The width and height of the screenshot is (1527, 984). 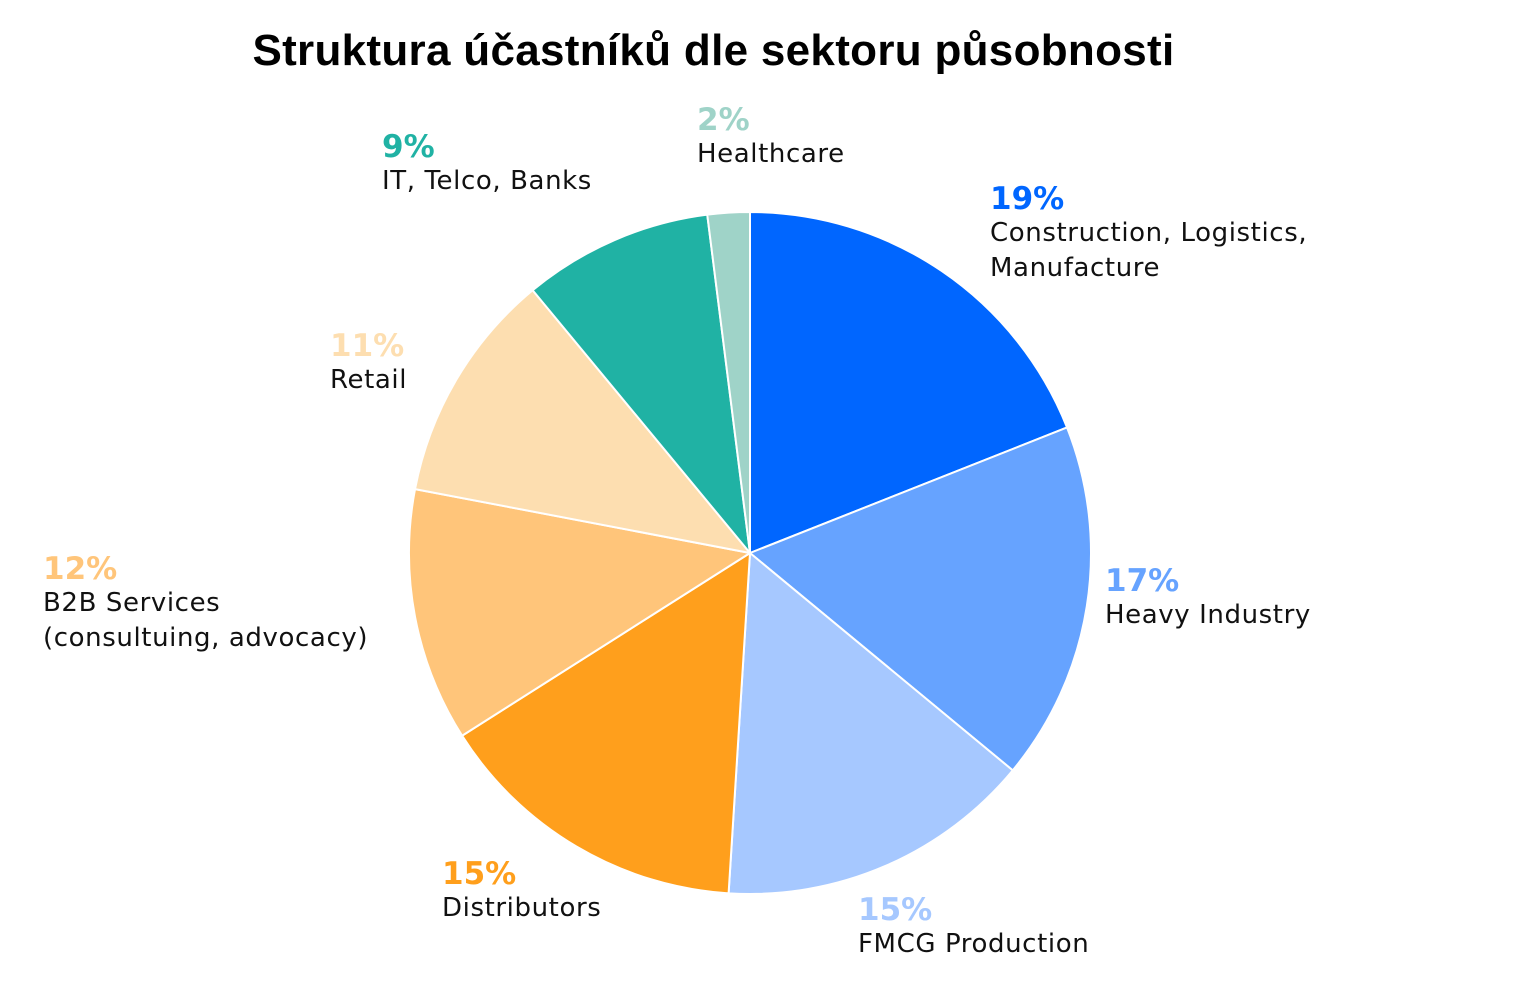 What do you see at coordinates (132, 603) in the screenshot?
I see `slice-name-label: B2B Services` at bounding box center [132, 603].